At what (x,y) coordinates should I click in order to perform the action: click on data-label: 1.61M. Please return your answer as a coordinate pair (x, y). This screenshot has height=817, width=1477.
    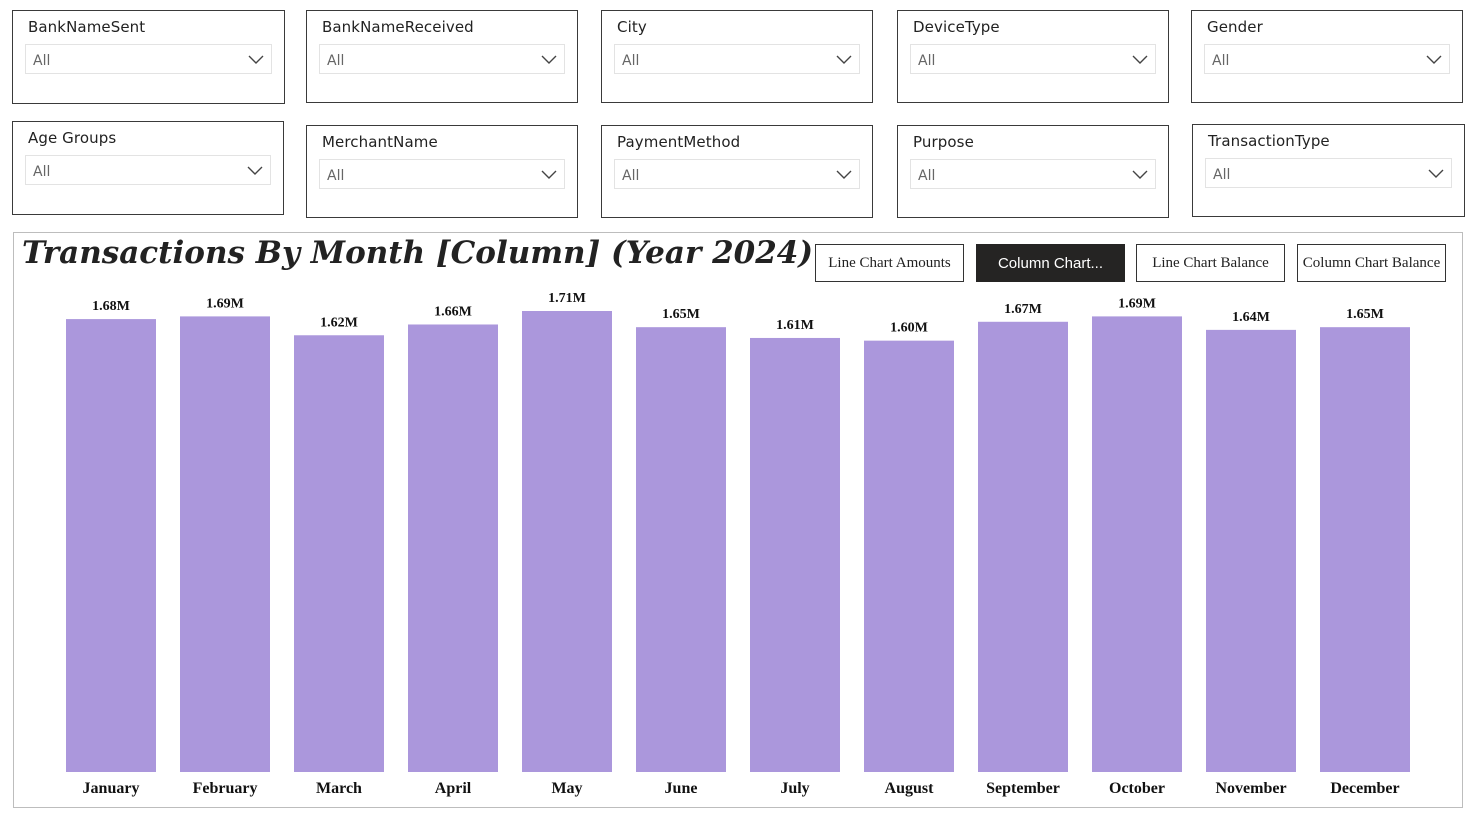
    Looking at the image, I should click on (795, 325).